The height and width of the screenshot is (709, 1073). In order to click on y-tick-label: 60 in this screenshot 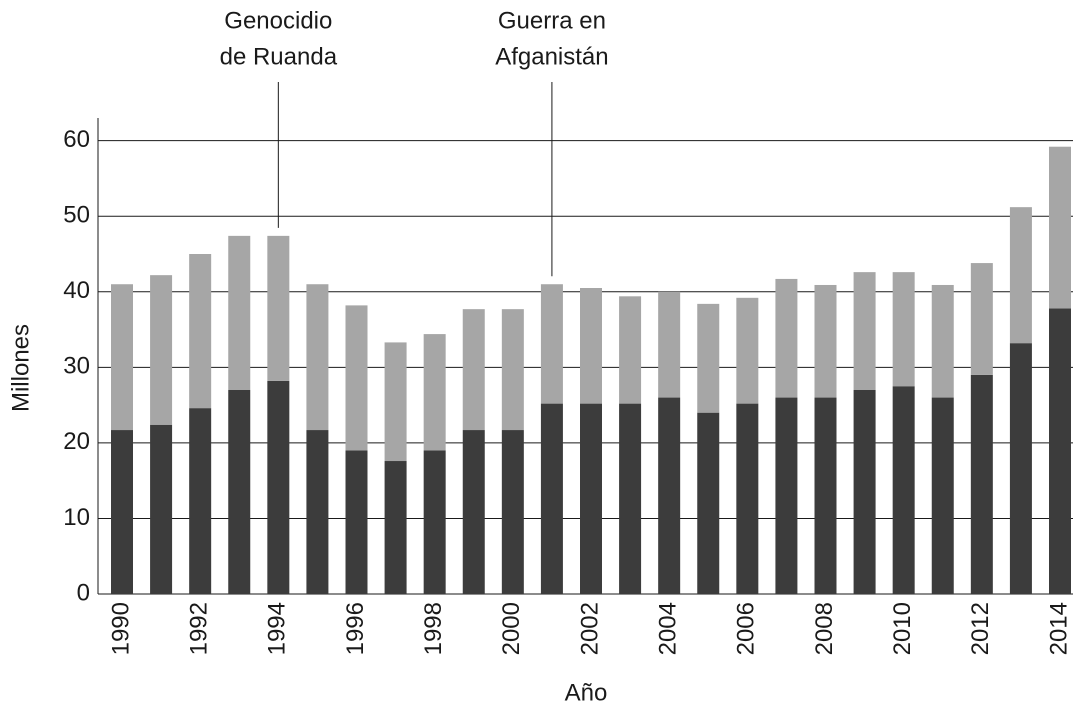, I will do `click(76, 139)`.